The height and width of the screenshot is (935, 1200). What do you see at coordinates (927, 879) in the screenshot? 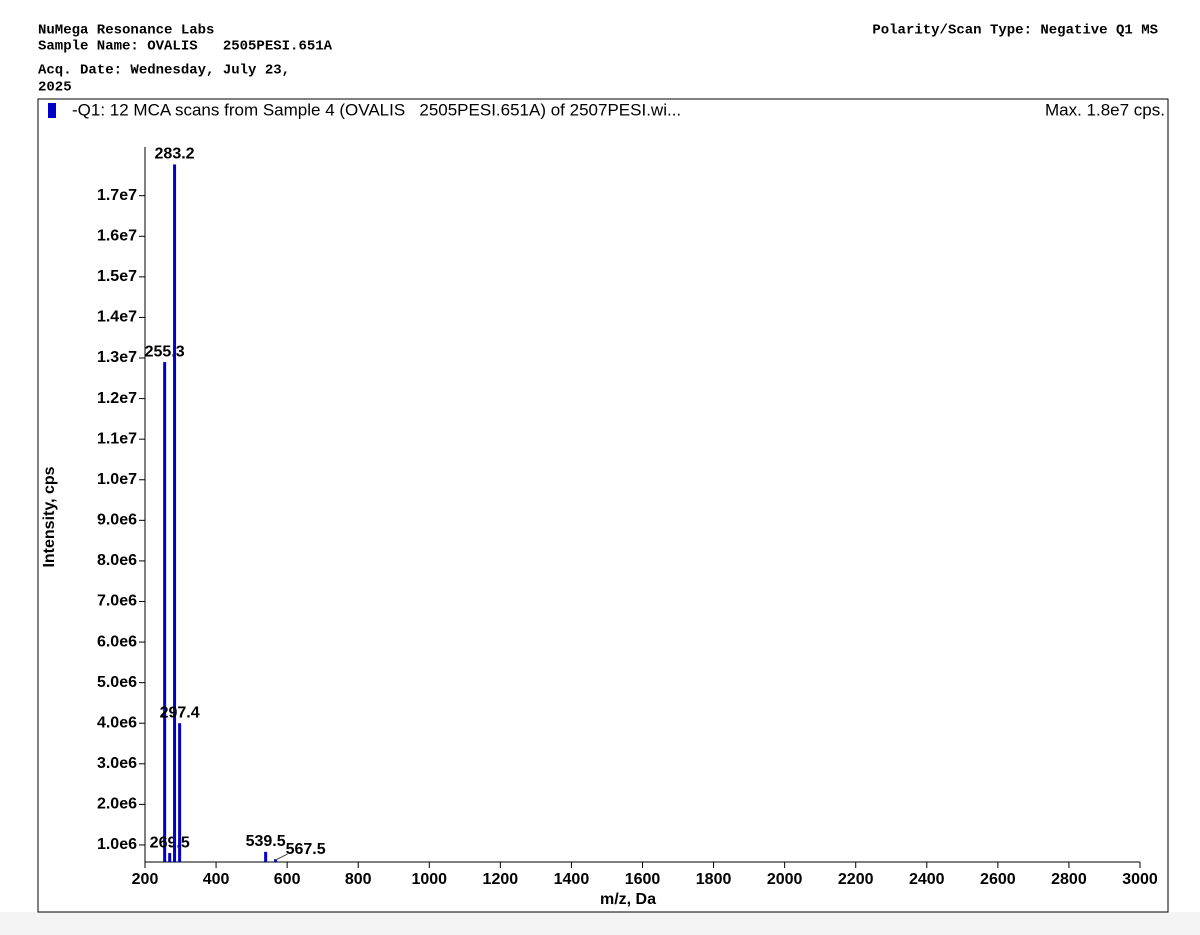
I see `x-tick-label: 2400` at bounding box center [927, 879].